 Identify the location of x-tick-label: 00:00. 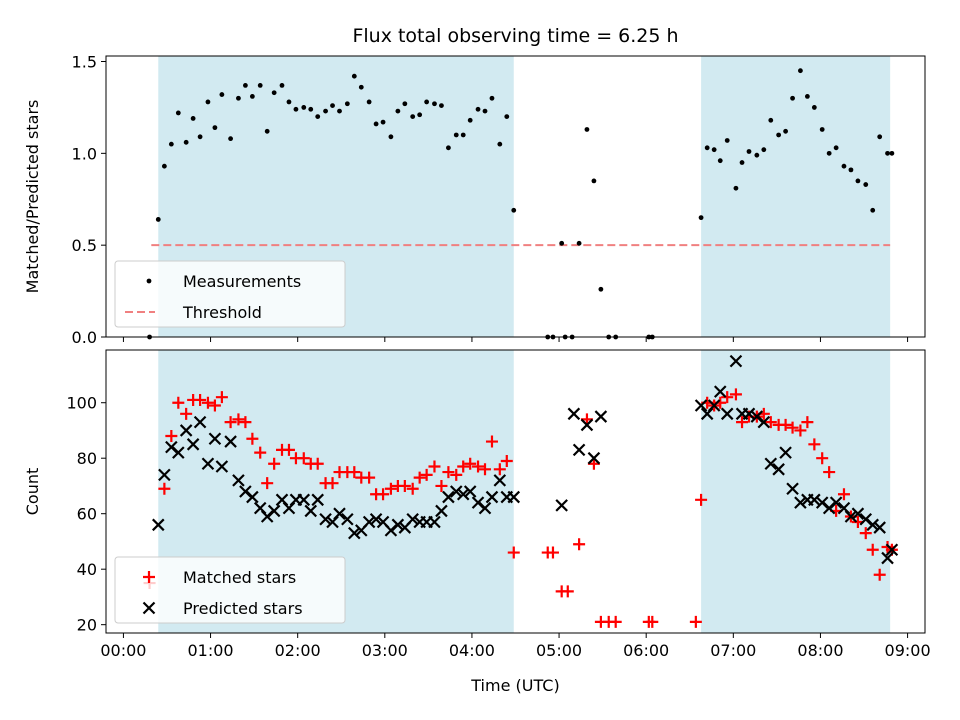
(123, 650).